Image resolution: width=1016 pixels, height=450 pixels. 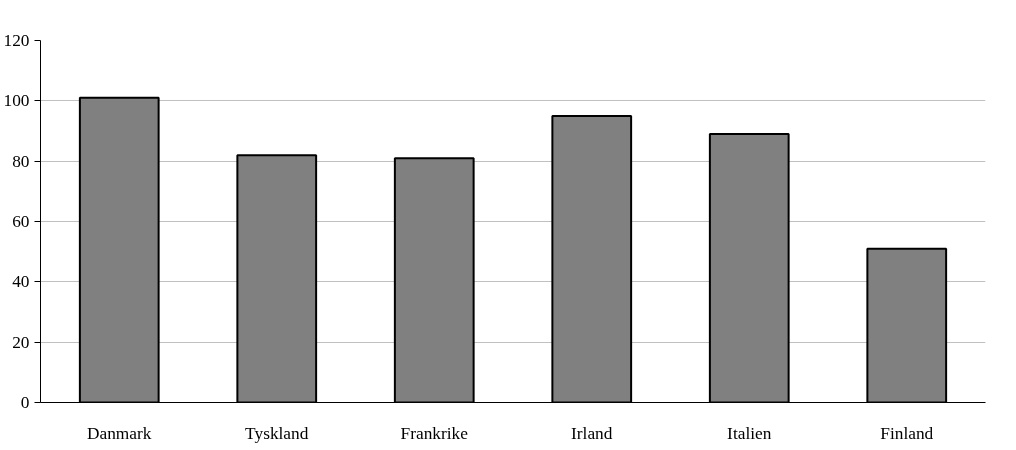 I want to click on y-tick-label: 40, so click(x=21, y=282).